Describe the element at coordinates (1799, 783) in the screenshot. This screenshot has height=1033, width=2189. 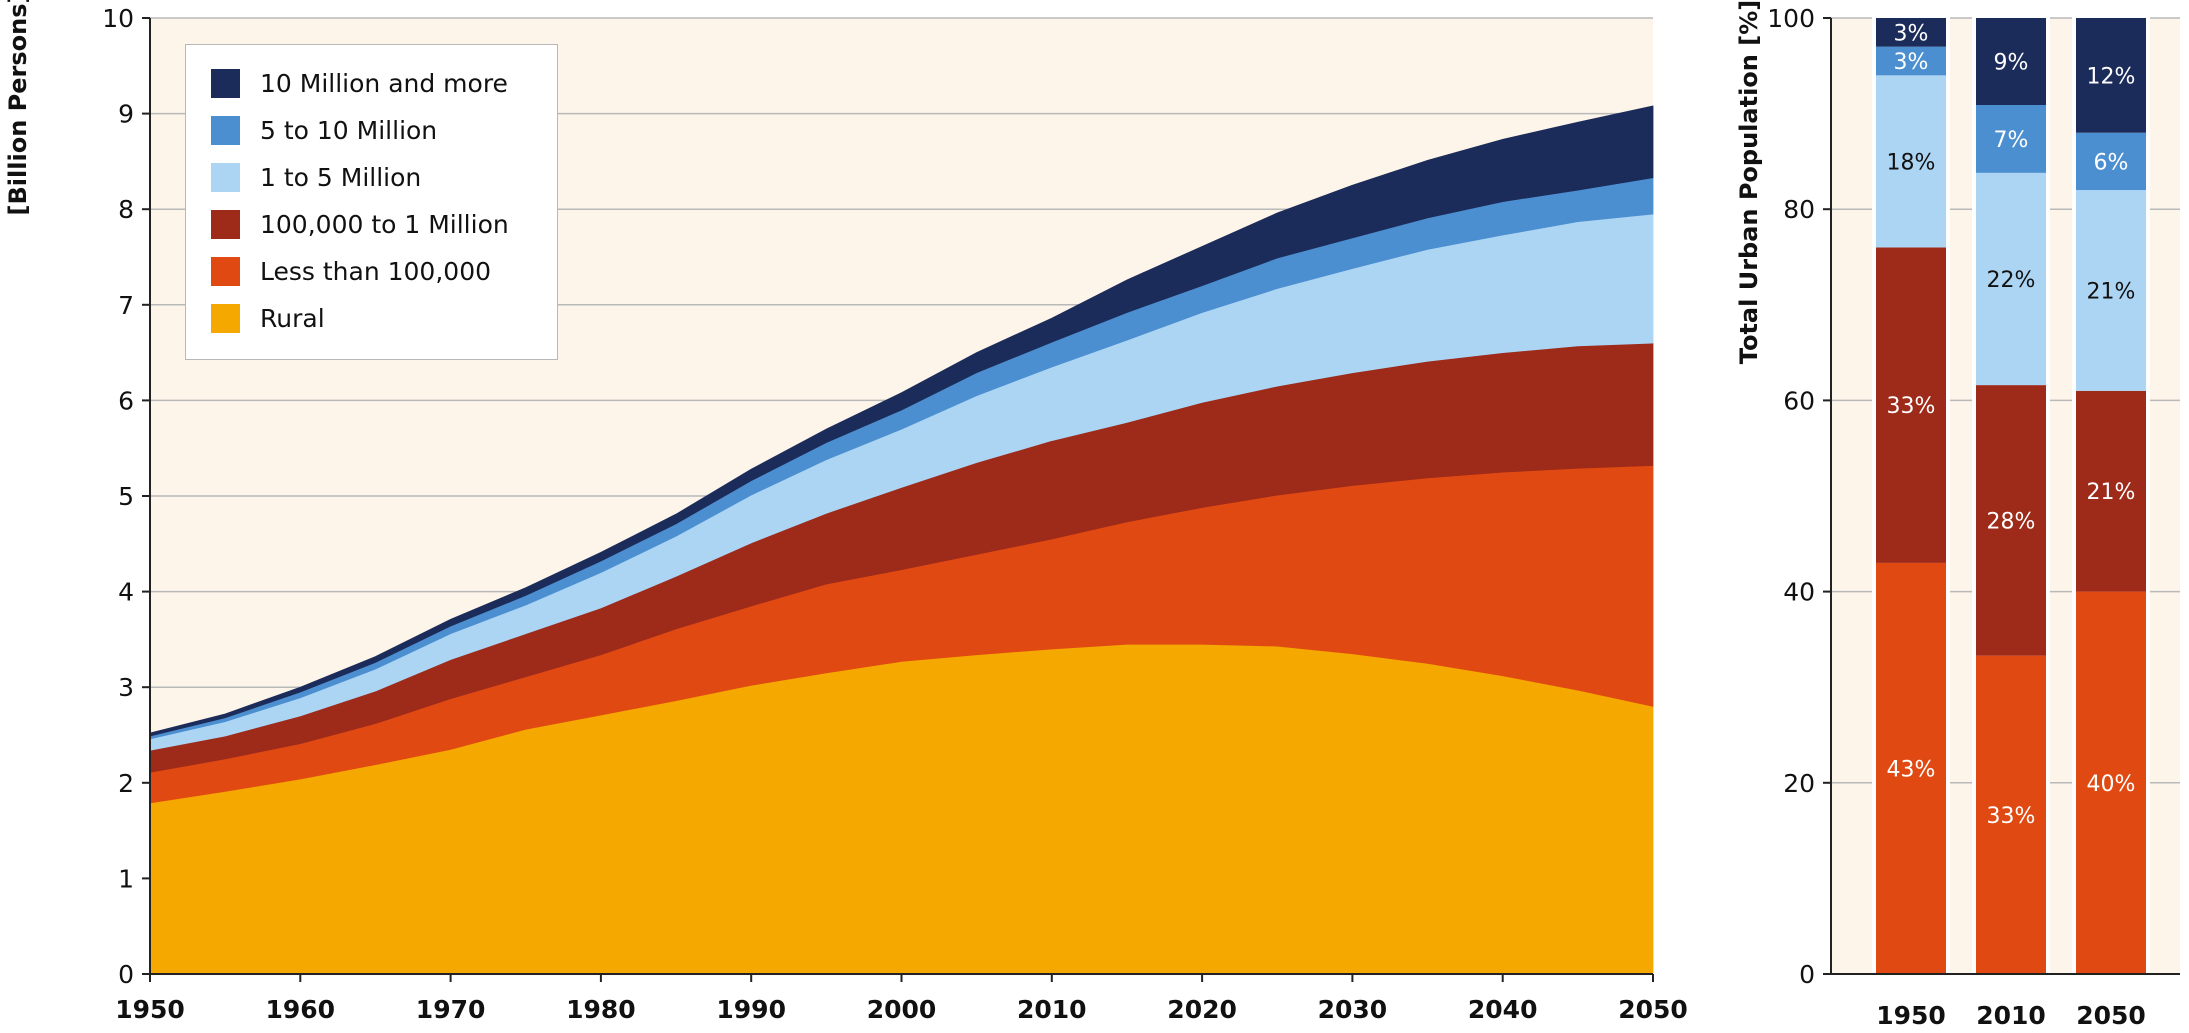
I see `y-tick-label: 20` at that location.